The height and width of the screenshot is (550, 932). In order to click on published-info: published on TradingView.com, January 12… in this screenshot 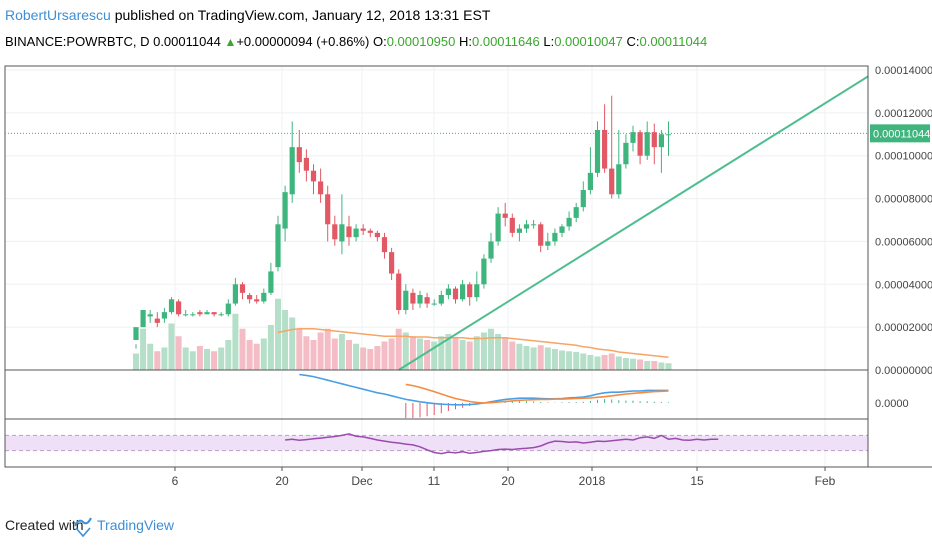, I will do `click(300, 15)`.